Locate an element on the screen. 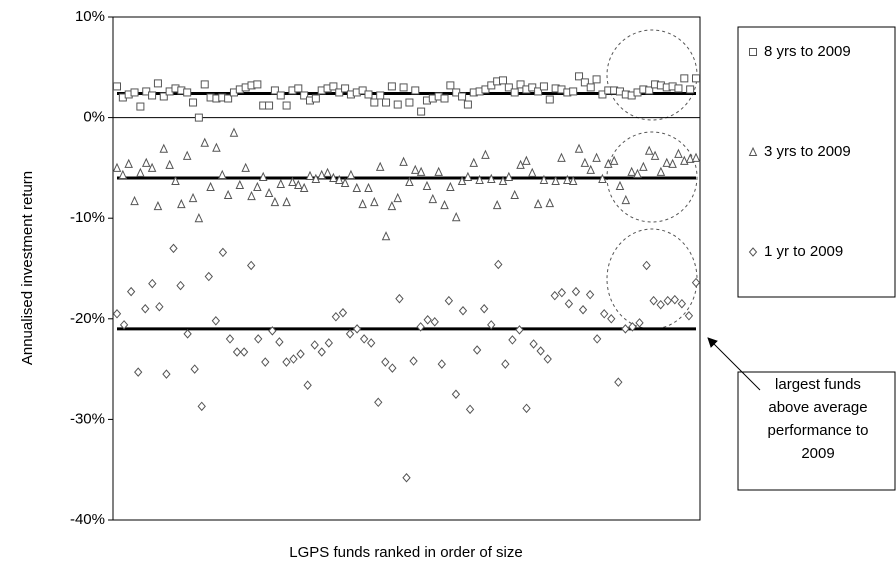 This screenshot has width=896, height=570. legend-label: 3 yrs to 2009 is located at coordinates (807, 151).